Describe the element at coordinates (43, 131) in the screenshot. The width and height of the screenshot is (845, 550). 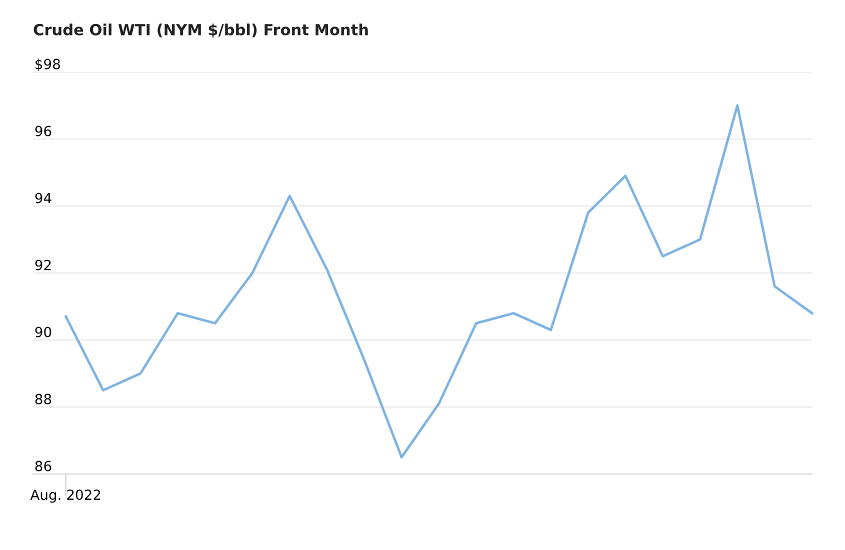
I see `y-tick-label: 96` at that location.